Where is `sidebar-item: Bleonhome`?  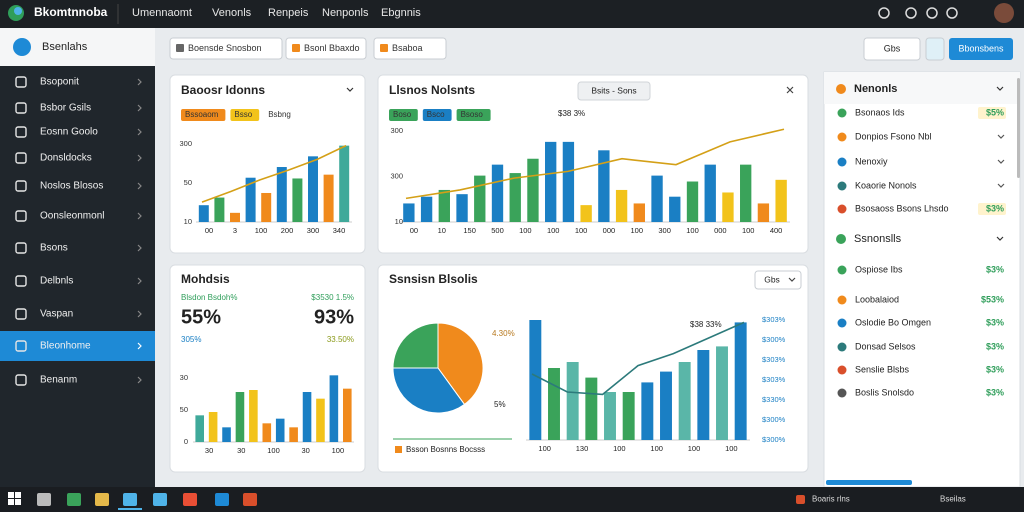 sidebar-item: Bleonhome is located at coordinates (65, 346).